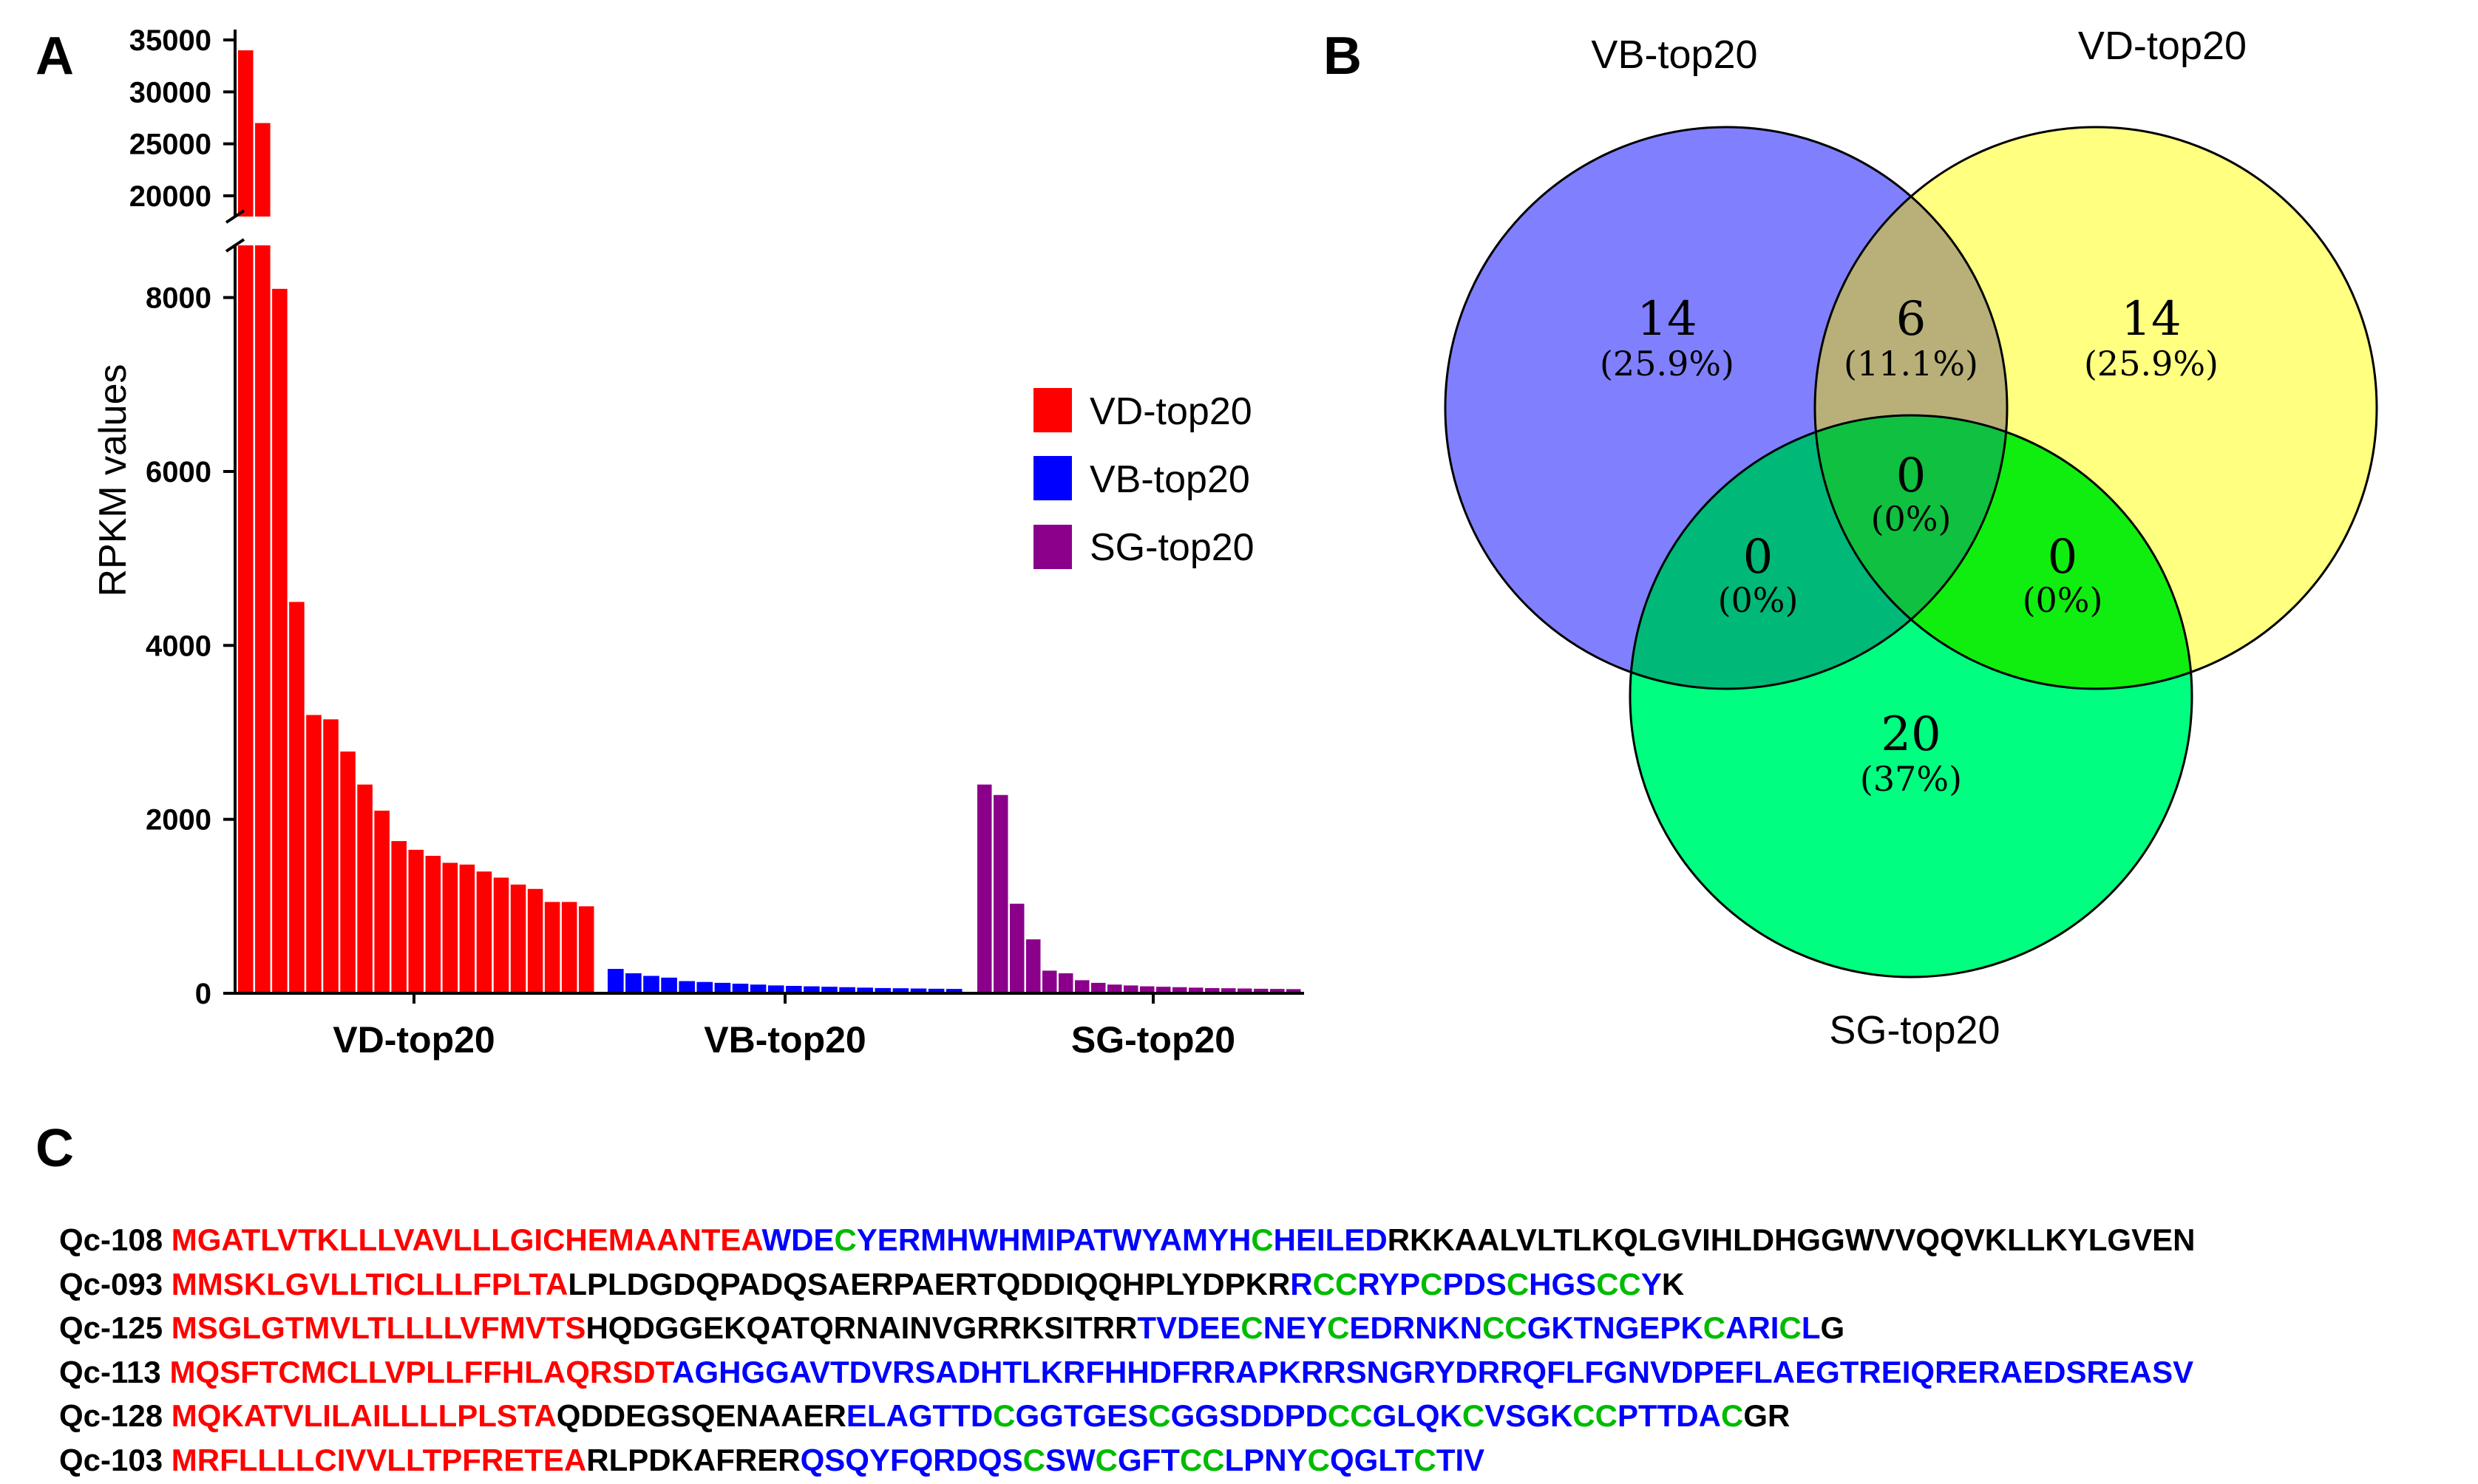  What do you see at coordinates (1911, 476) in the screenshot?
I see `venn-count-all: 0` at bounding box center [1911, 476].